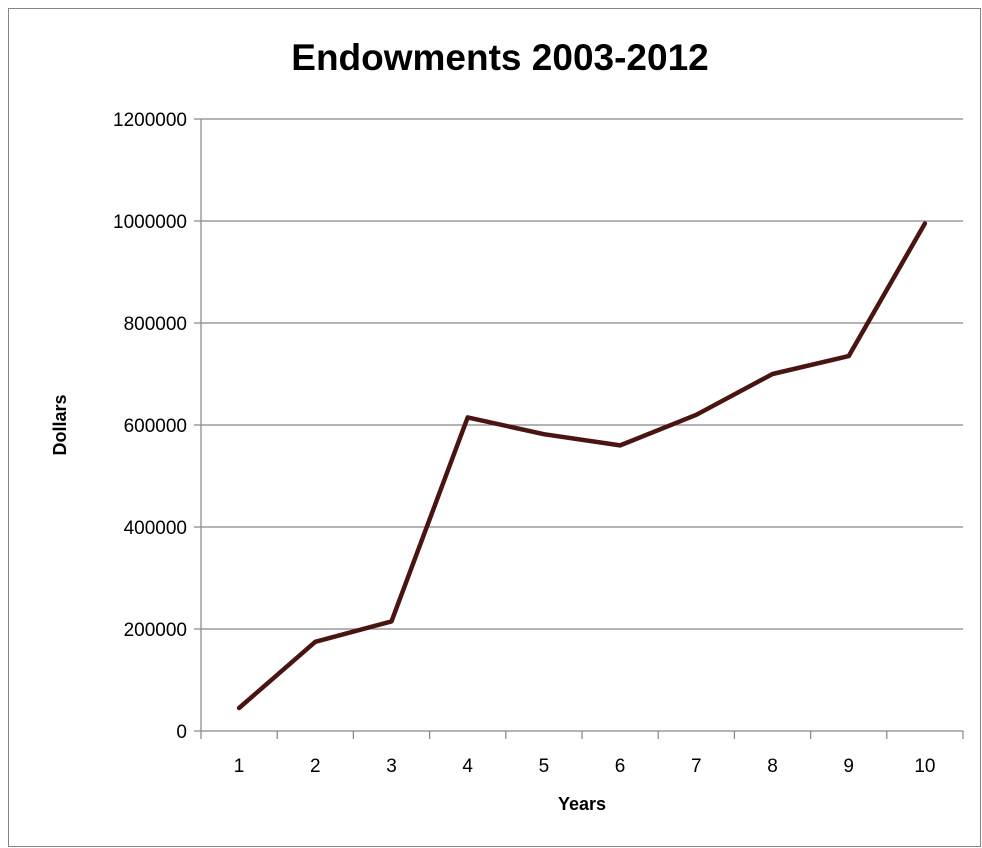 The width and height of the screenshot is (982, 848). Describe the element at coordinates (150, 222) in the screenshot. I see `y-tick-label: 1000000` at that location.